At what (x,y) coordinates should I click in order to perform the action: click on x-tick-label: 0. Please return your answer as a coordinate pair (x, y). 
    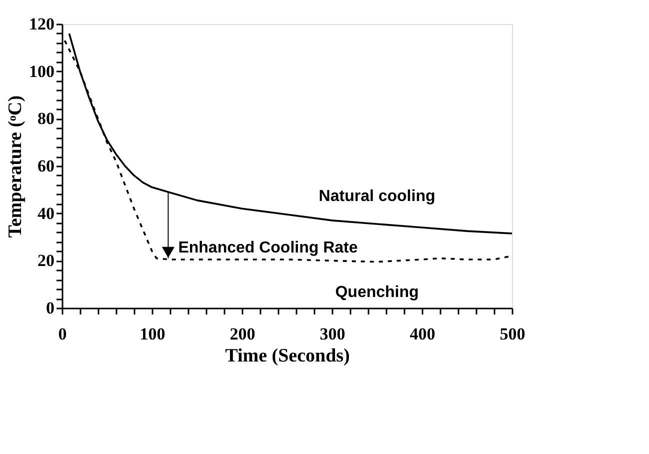
    Looking at the image, I should click on (62, 334).